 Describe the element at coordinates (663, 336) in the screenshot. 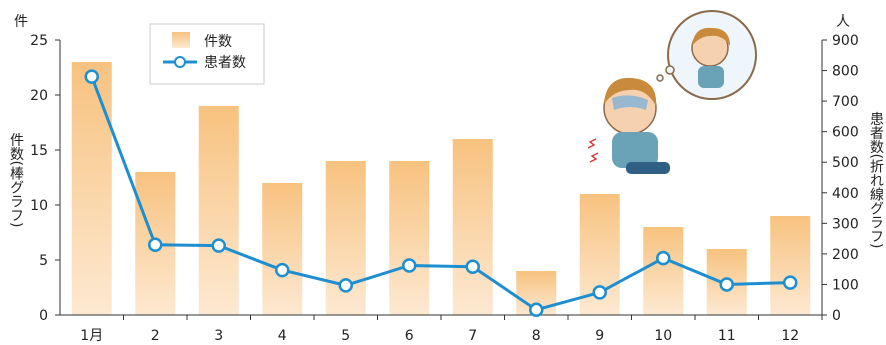

I see `x-tick-label: 10` at that location.